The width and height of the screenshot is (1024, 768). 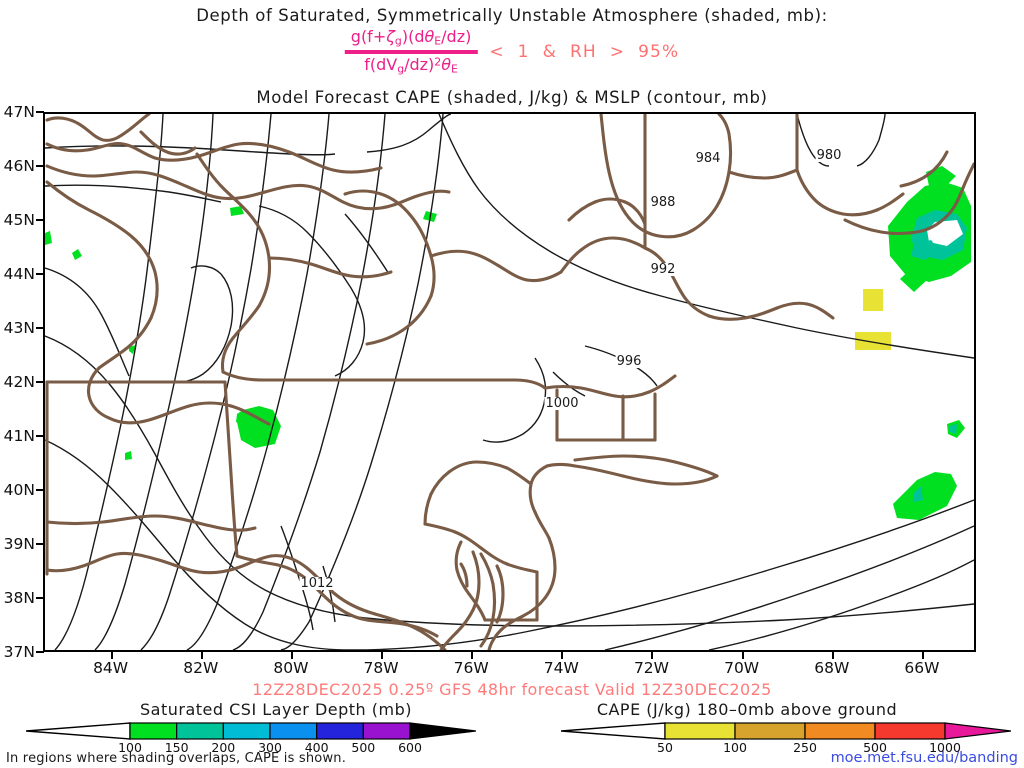 I want to click on longitude-tick-label: 76W, so click(x=471, y=668).